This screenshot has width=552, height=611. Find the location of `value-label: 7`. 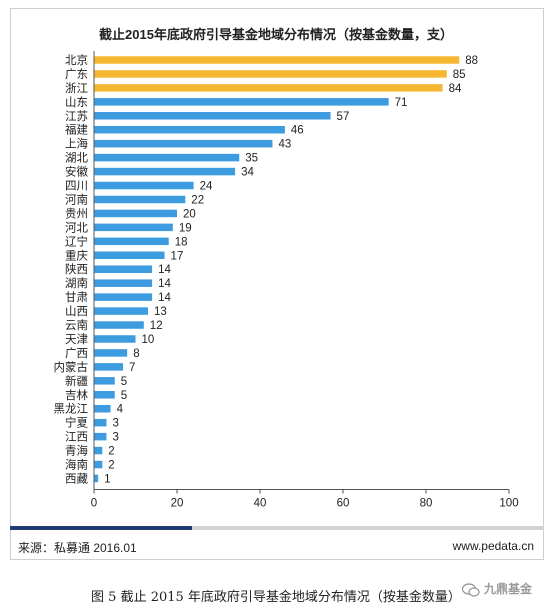

value-label: 7 is located at coordinates (132, 368).